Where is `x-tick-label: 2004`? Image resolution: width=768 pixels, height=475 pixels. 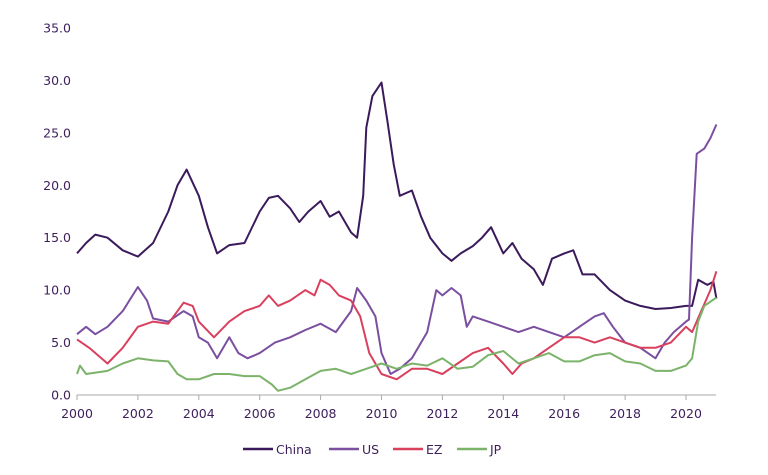
x-tick-label: 2004 is located at coordinates (199, 413).